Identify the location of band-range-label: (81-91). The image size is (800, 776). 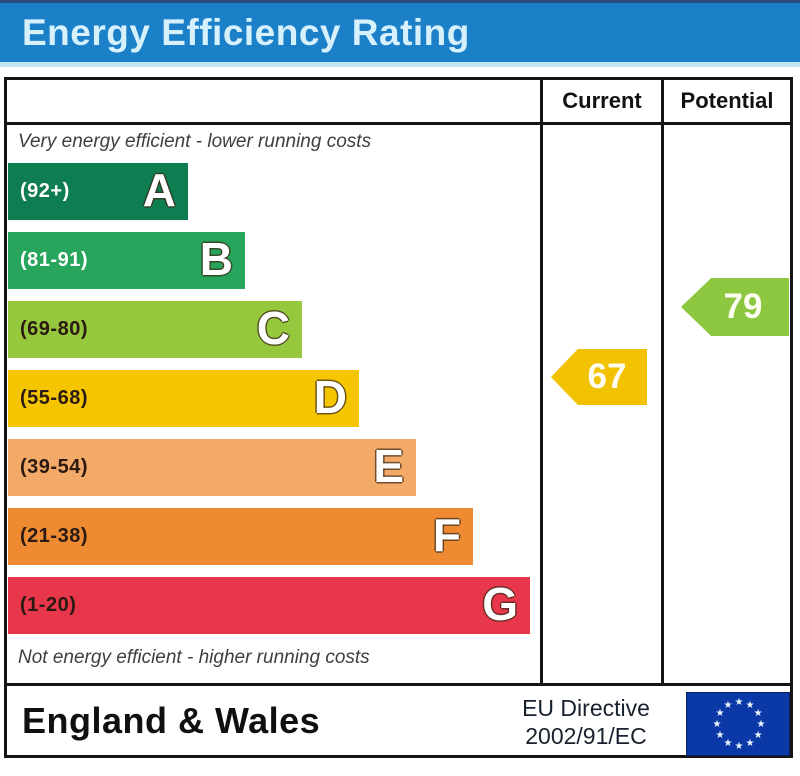
(54, 260).